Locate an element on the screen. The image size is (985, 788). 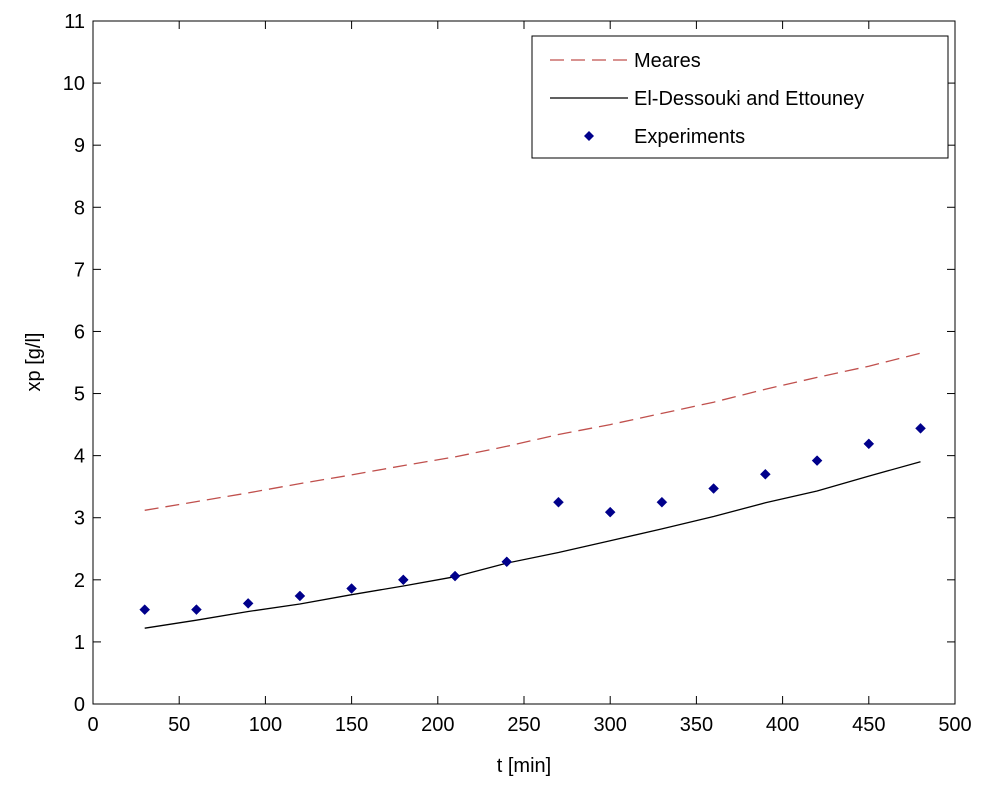
legend-label-meares: Meares is located at coordinates (667, 61).